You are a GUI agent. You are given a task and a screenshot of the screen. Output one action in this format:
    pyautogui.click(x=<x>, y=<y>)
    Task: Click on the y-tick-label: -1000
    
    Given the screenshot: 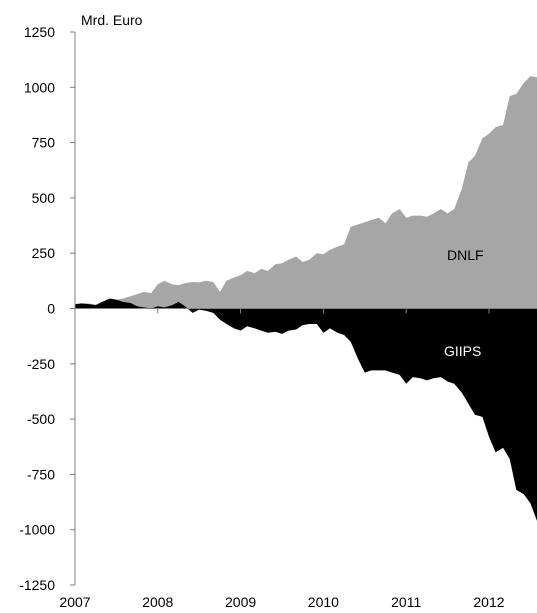 What is the action you would take?
    pyautogui.click(x=37, y=530)
    